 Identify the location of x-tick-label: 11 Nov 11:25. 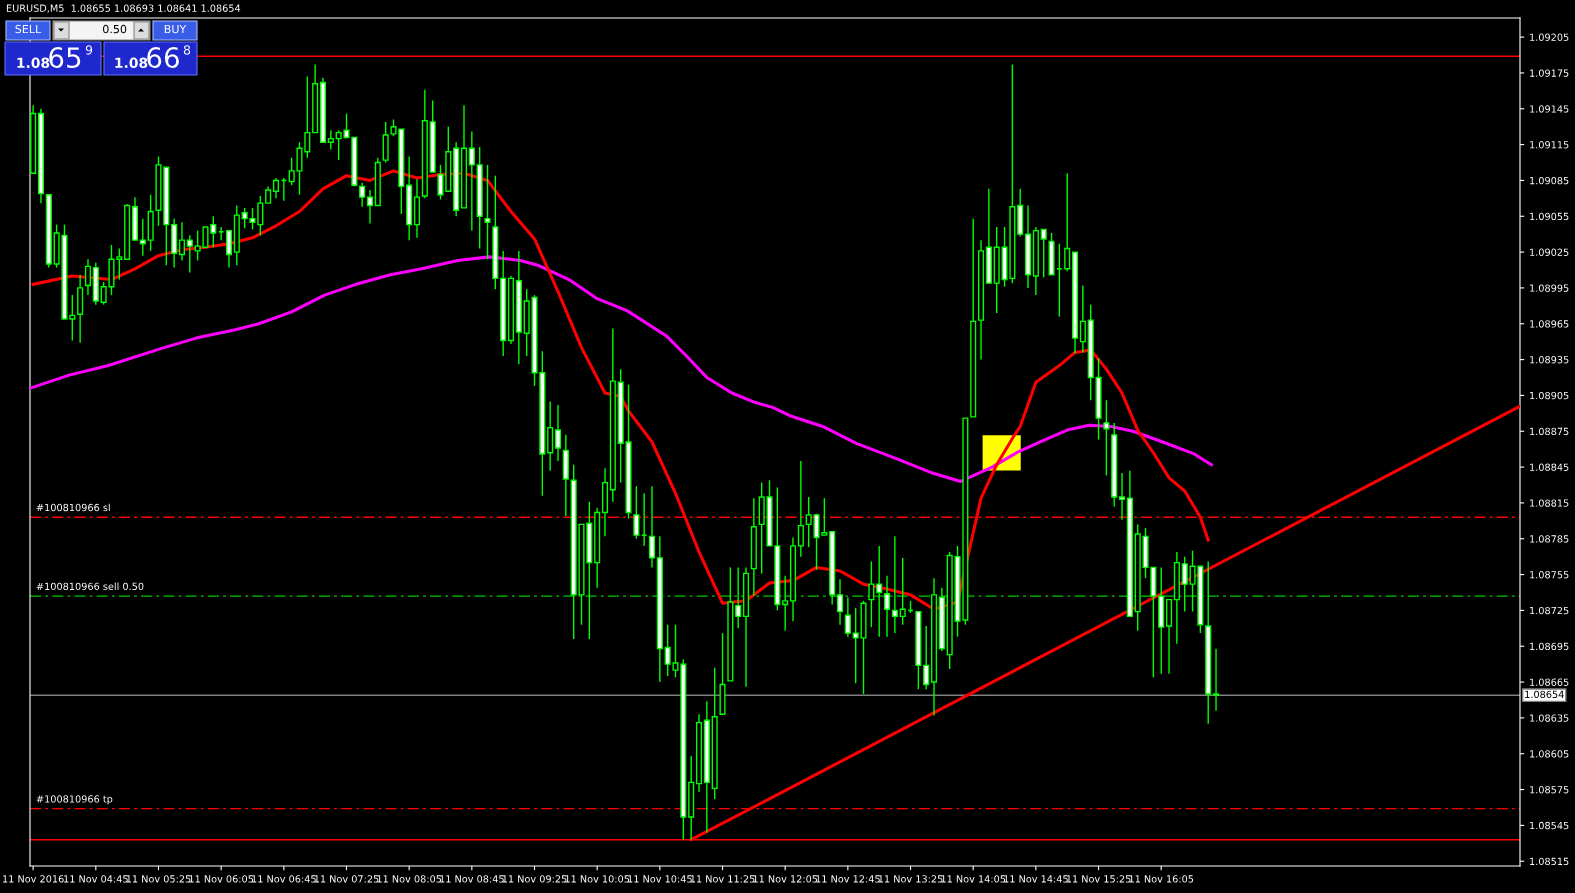
(722, 879).